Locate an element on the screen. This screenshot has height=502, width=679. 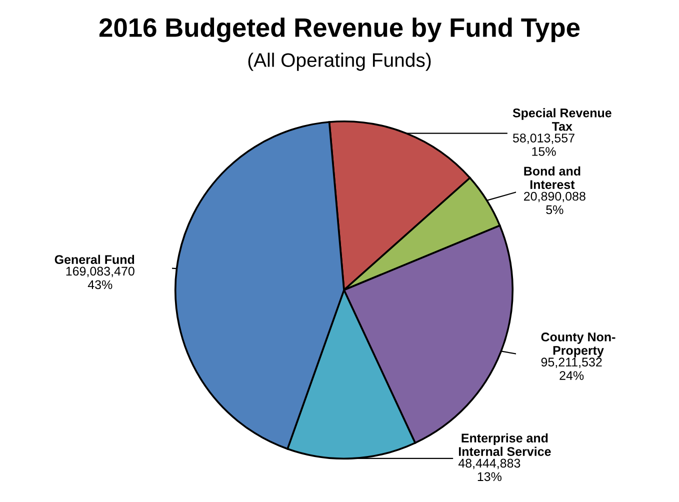
data-label: 169,083,470 43% is located at coordinates (100, 278).